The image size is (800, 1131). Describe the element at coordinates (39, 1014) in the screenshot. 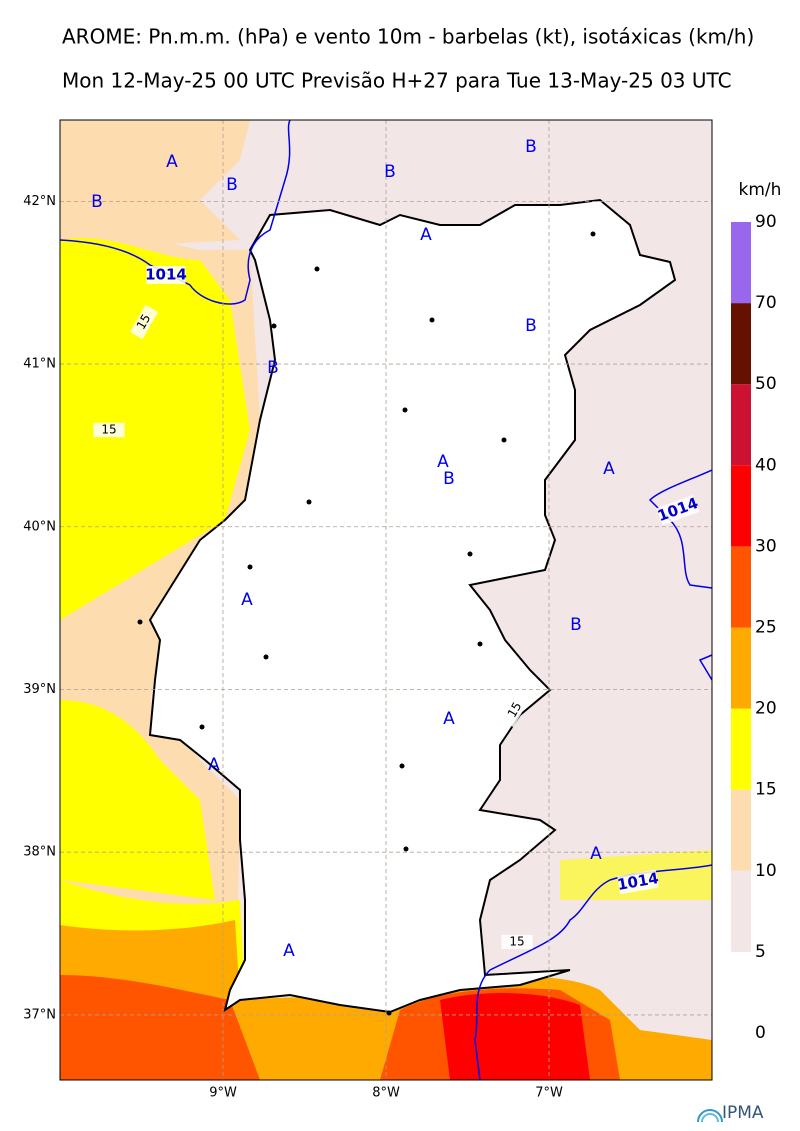

I see `lat-tick-label: 37°N` at that location.